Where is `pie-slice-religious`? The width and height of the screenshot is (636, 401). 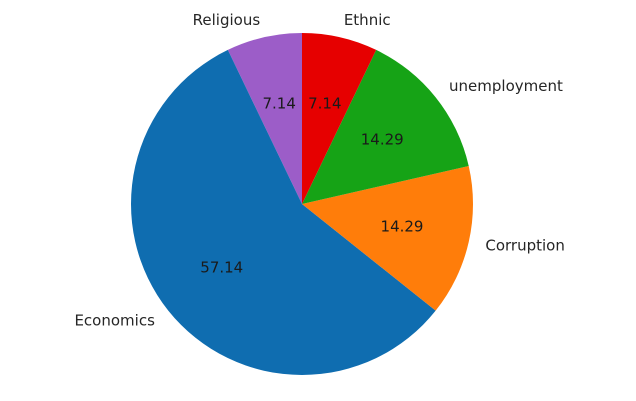
pie-slice-religious is located at coordinates (264, 118).